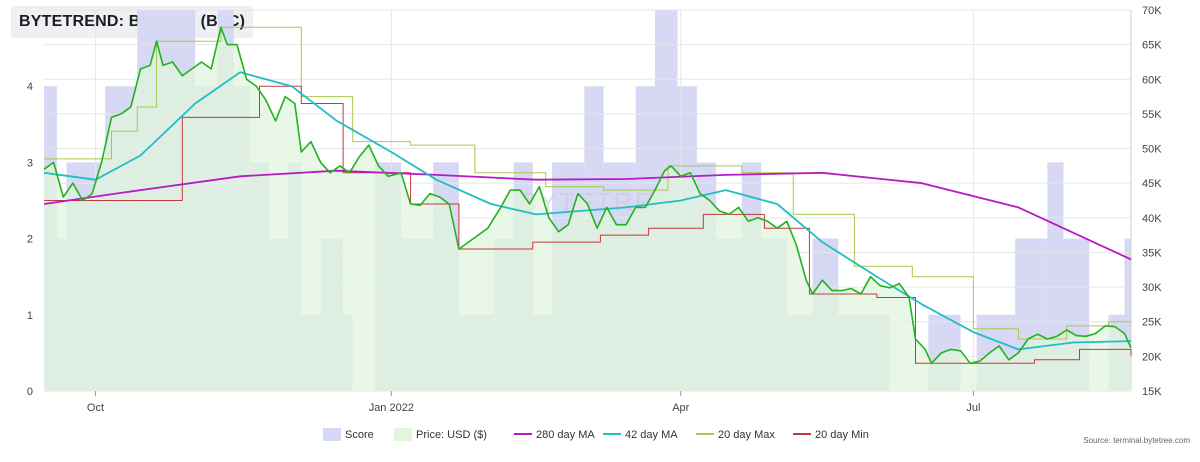  What do you see at coordinates (1152, 357) in the screenshot?
I see `y-right-tick-label: 20K` at bounding box center [1152, 357].